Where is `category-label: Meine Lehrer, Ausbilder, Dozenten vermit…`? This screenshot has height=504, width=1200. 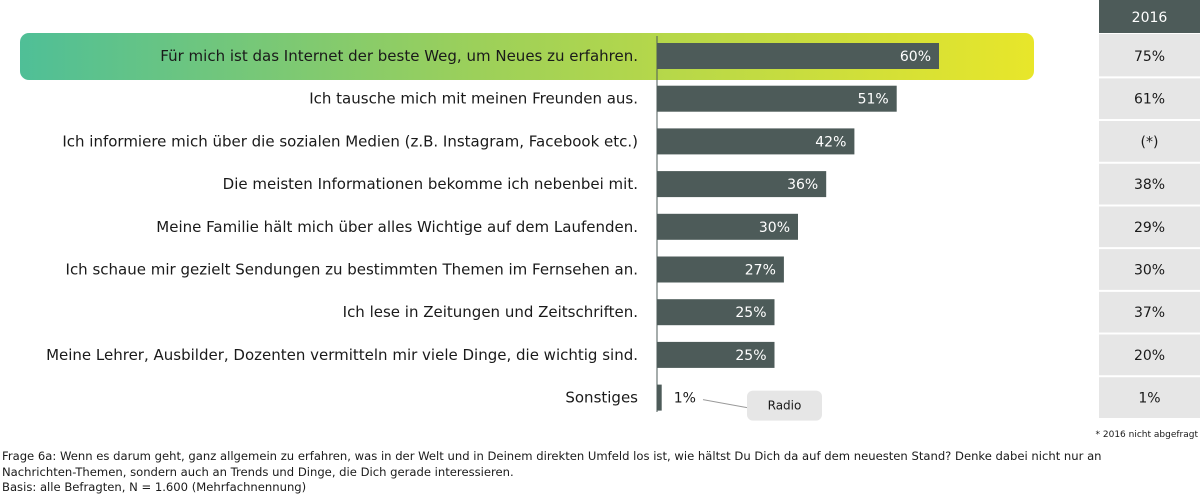
category-label: Meine Lehrer, Ausbilder, Dozenten vermit… is located at coordinates (342, 355).